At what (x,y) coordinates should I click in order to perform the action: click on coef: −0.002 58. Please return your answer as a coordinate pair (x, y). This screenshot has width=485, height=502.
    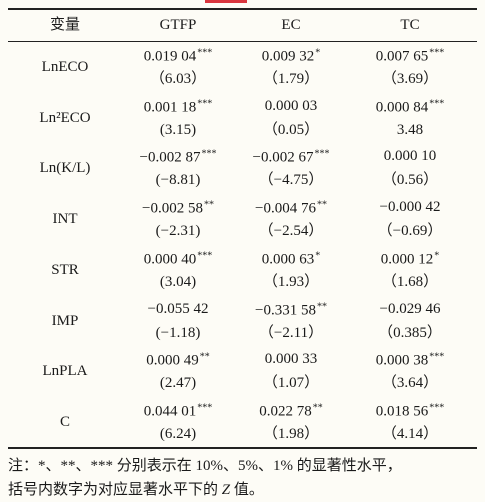
    Looking at the image, I should click on (172, 208).